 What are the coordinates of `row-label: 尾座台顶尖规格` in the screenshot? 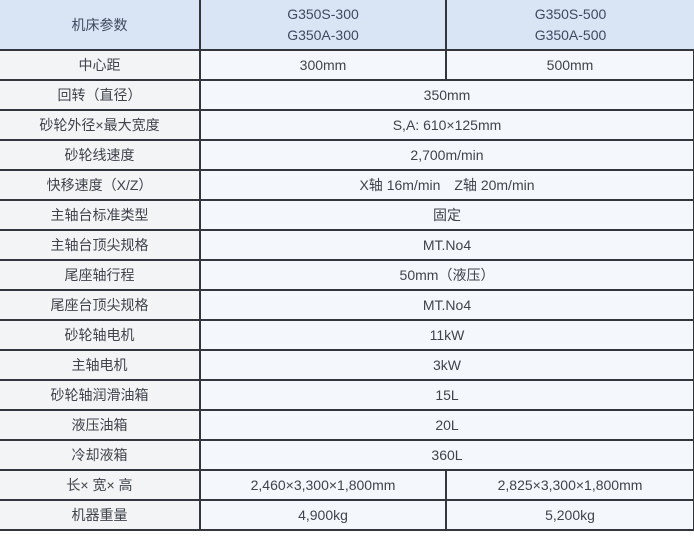 It's located at (100, 305).